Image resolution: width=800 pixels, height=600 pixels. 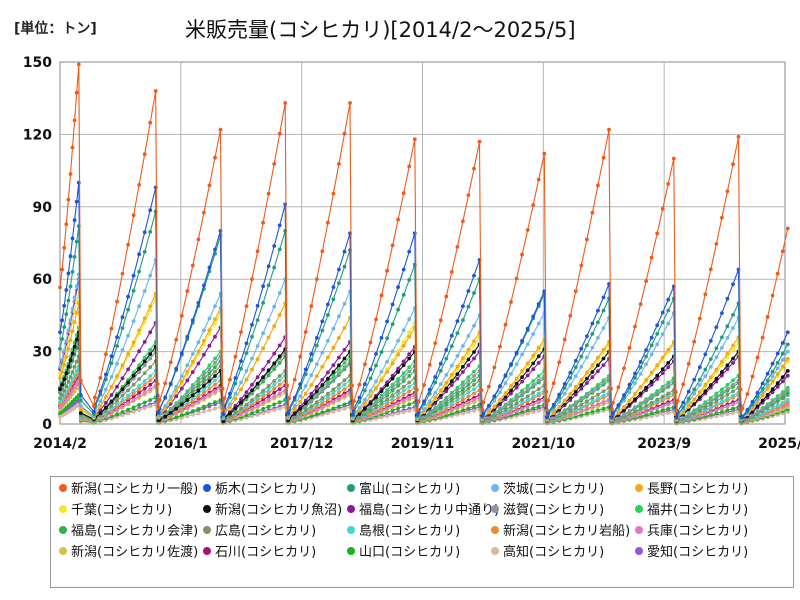 What do you see at coordinates (639, 530) in the screenshot?
I see `legend-marker` at bounding box center [639, 530].